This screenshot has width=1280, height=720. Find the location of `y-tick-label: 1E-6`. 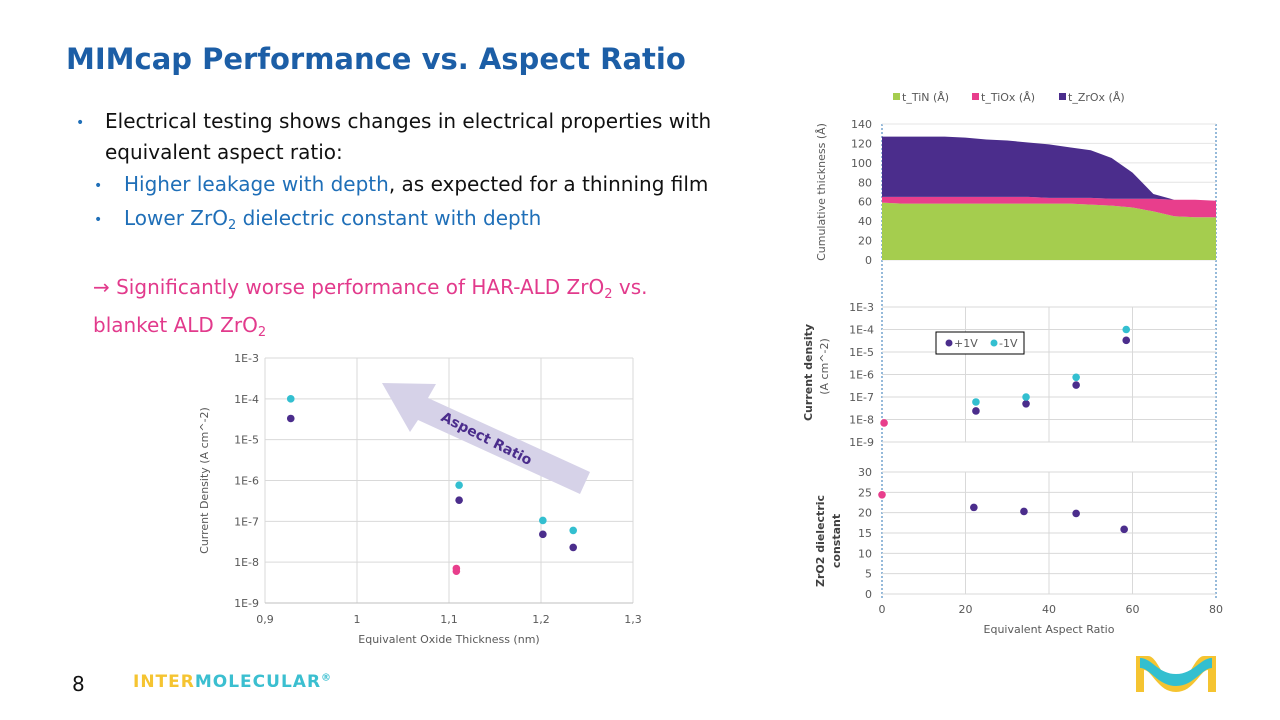

y-tick-label: 1E-6 is located at coordinates (246, 481).